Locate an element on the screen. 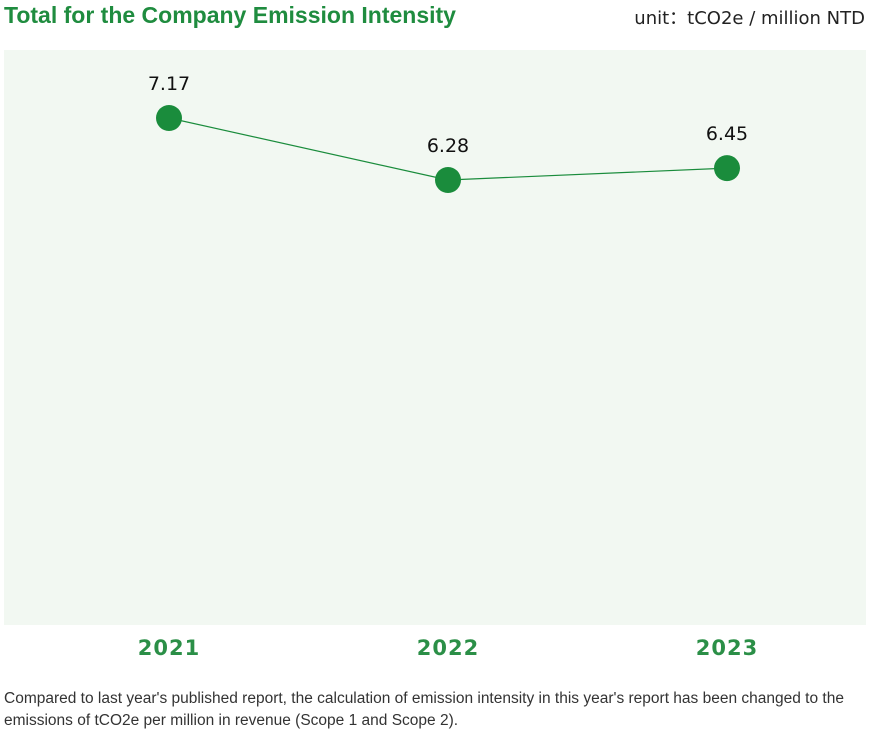 This screenshot has width=871, height=735. data-point-2023 is located at coordinates (727, 168).